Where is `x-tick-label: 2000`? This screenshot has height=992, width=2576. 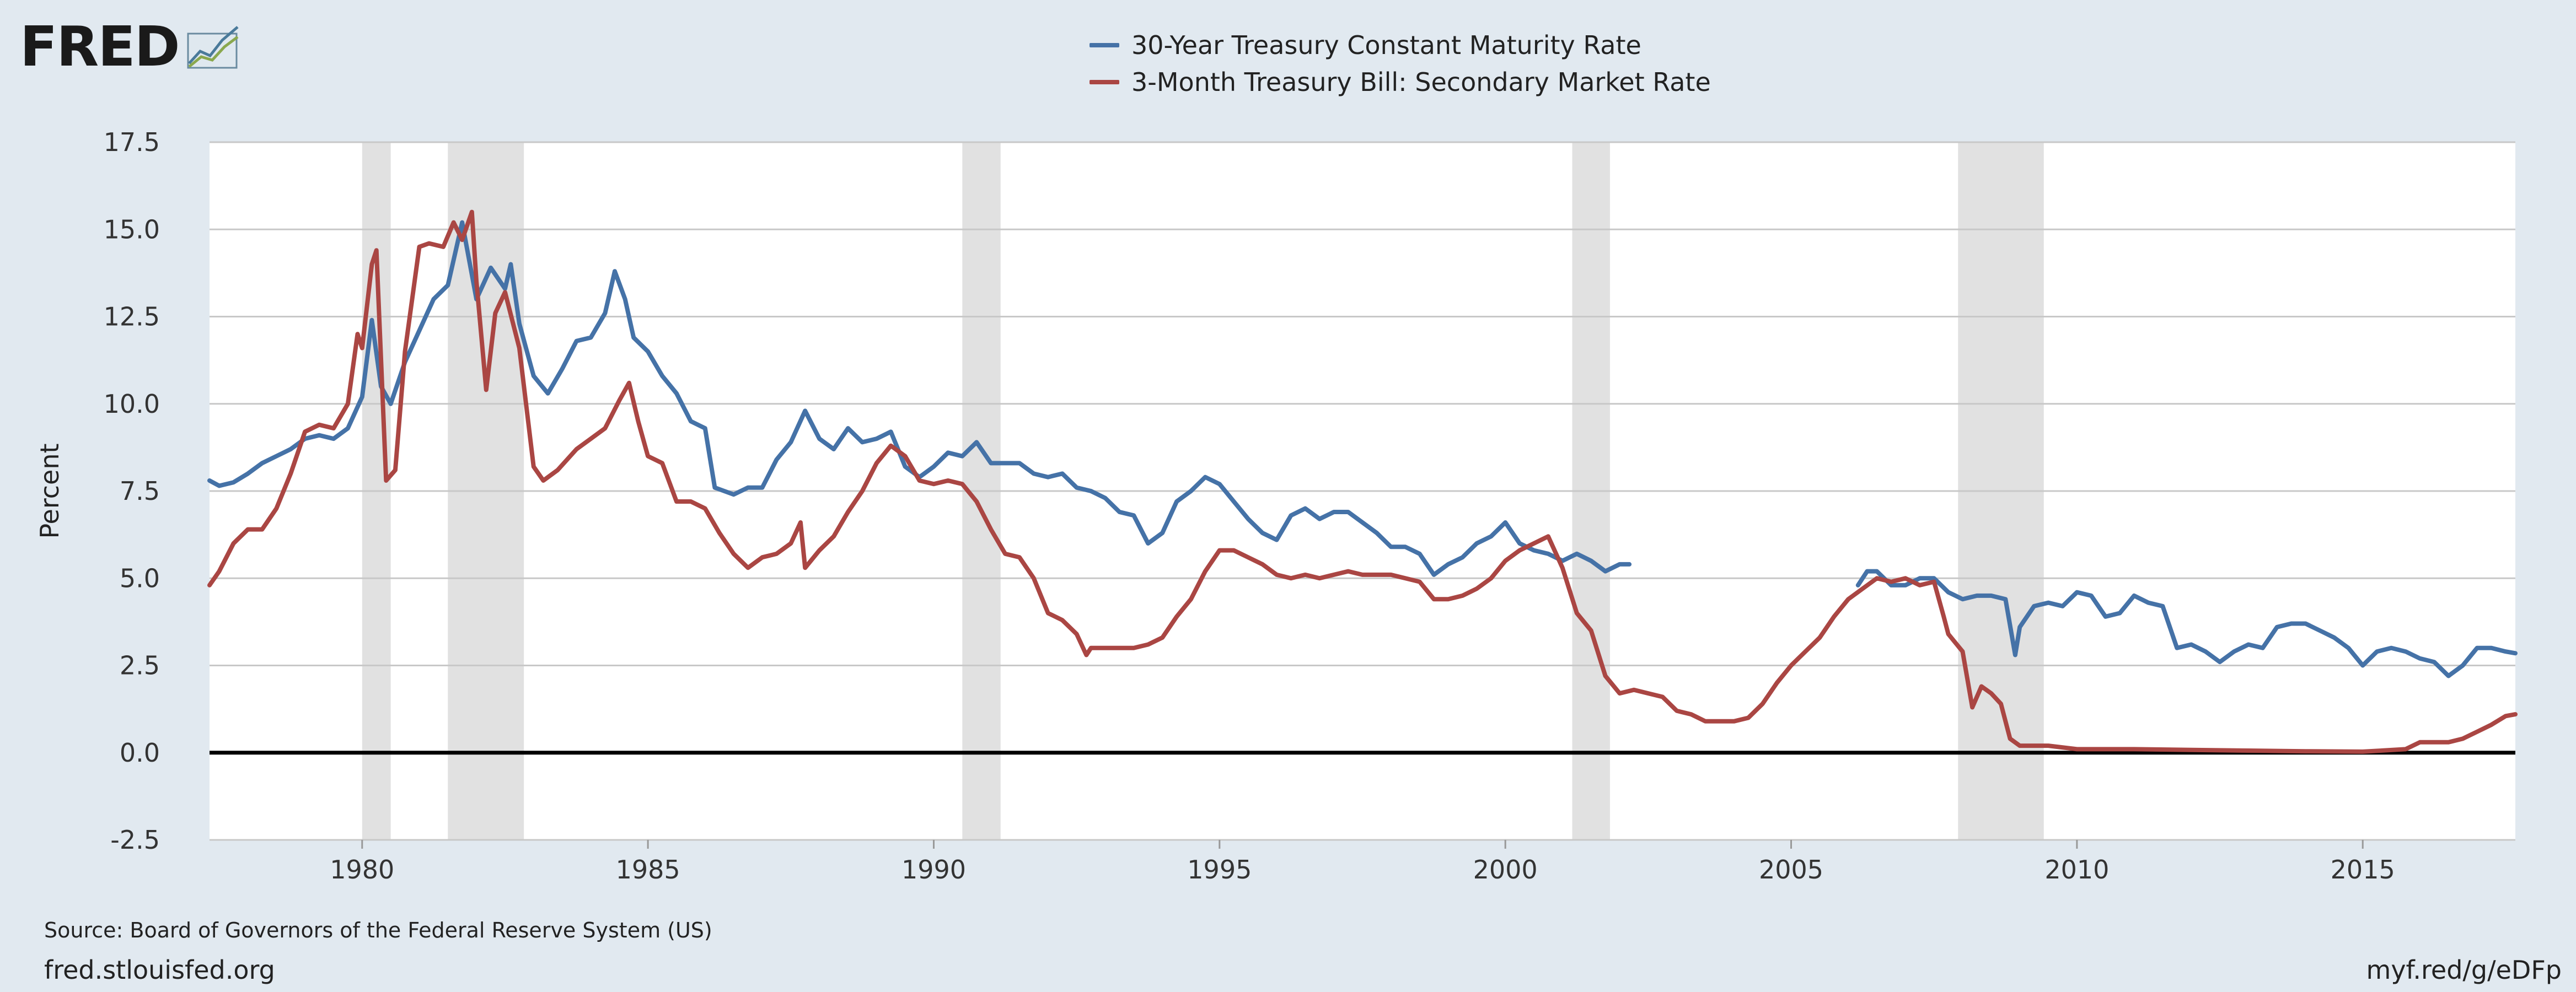 x-tick-label: 2000 is located at coordinates (1505, 870).